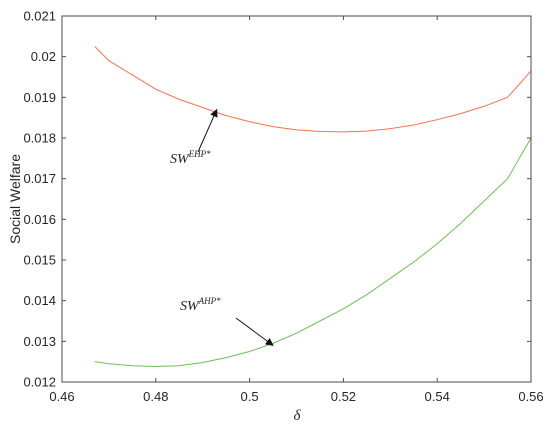 This screenshot has height=430, width=550. I want to click on x-tick-label: 0.48, so click(155, 396).